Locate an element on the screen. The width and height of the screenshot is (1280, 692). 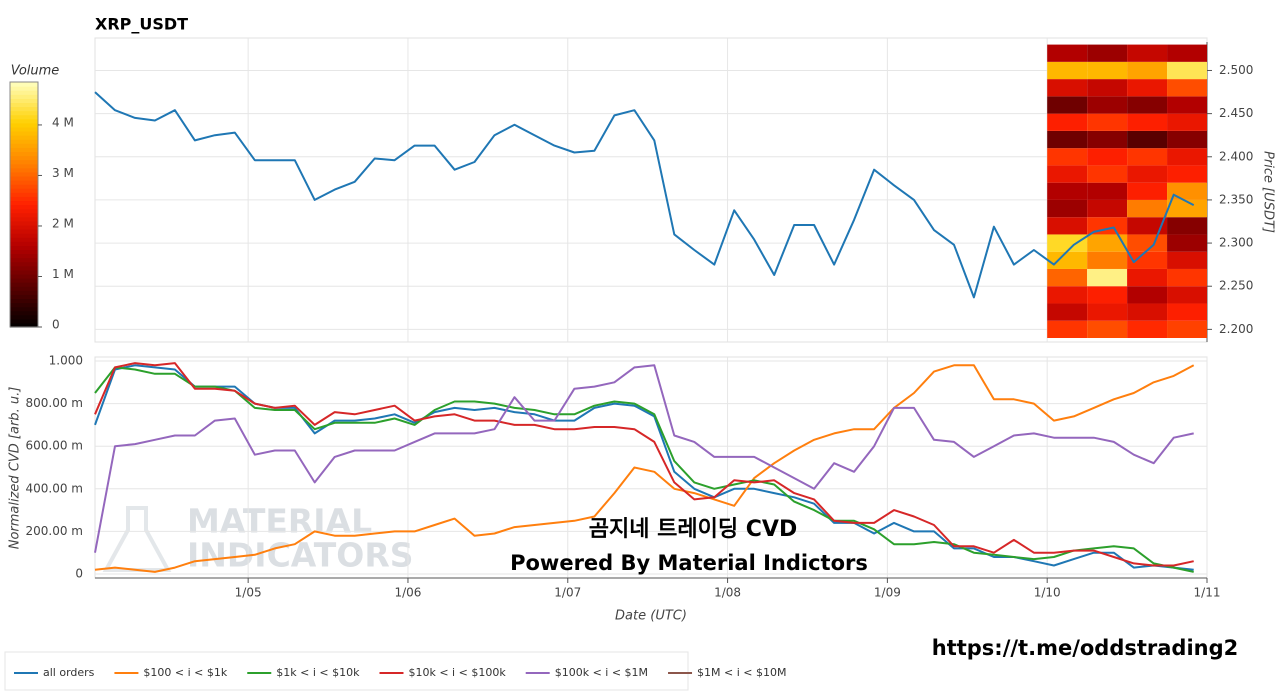
legend-label: $10k < i < $100k is located at coordinates (457, 672).